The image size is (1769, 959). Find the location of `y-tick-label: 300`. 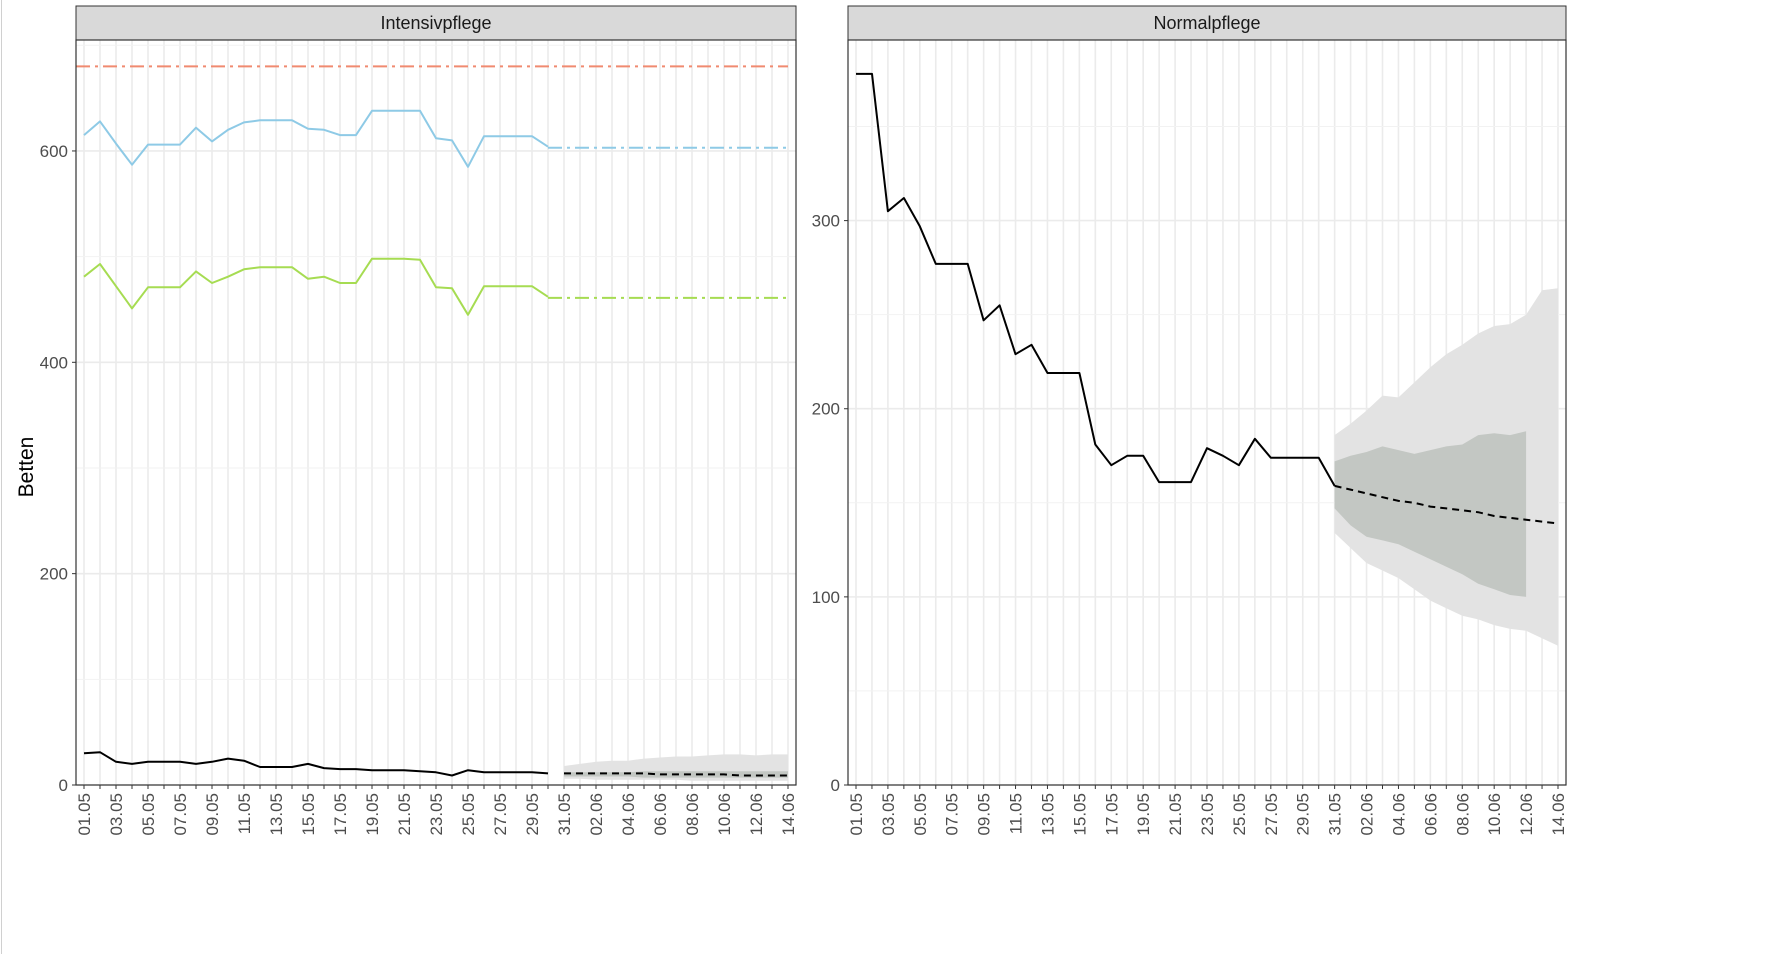

y-tick-label: 300 is located at coordinates (826, 221).